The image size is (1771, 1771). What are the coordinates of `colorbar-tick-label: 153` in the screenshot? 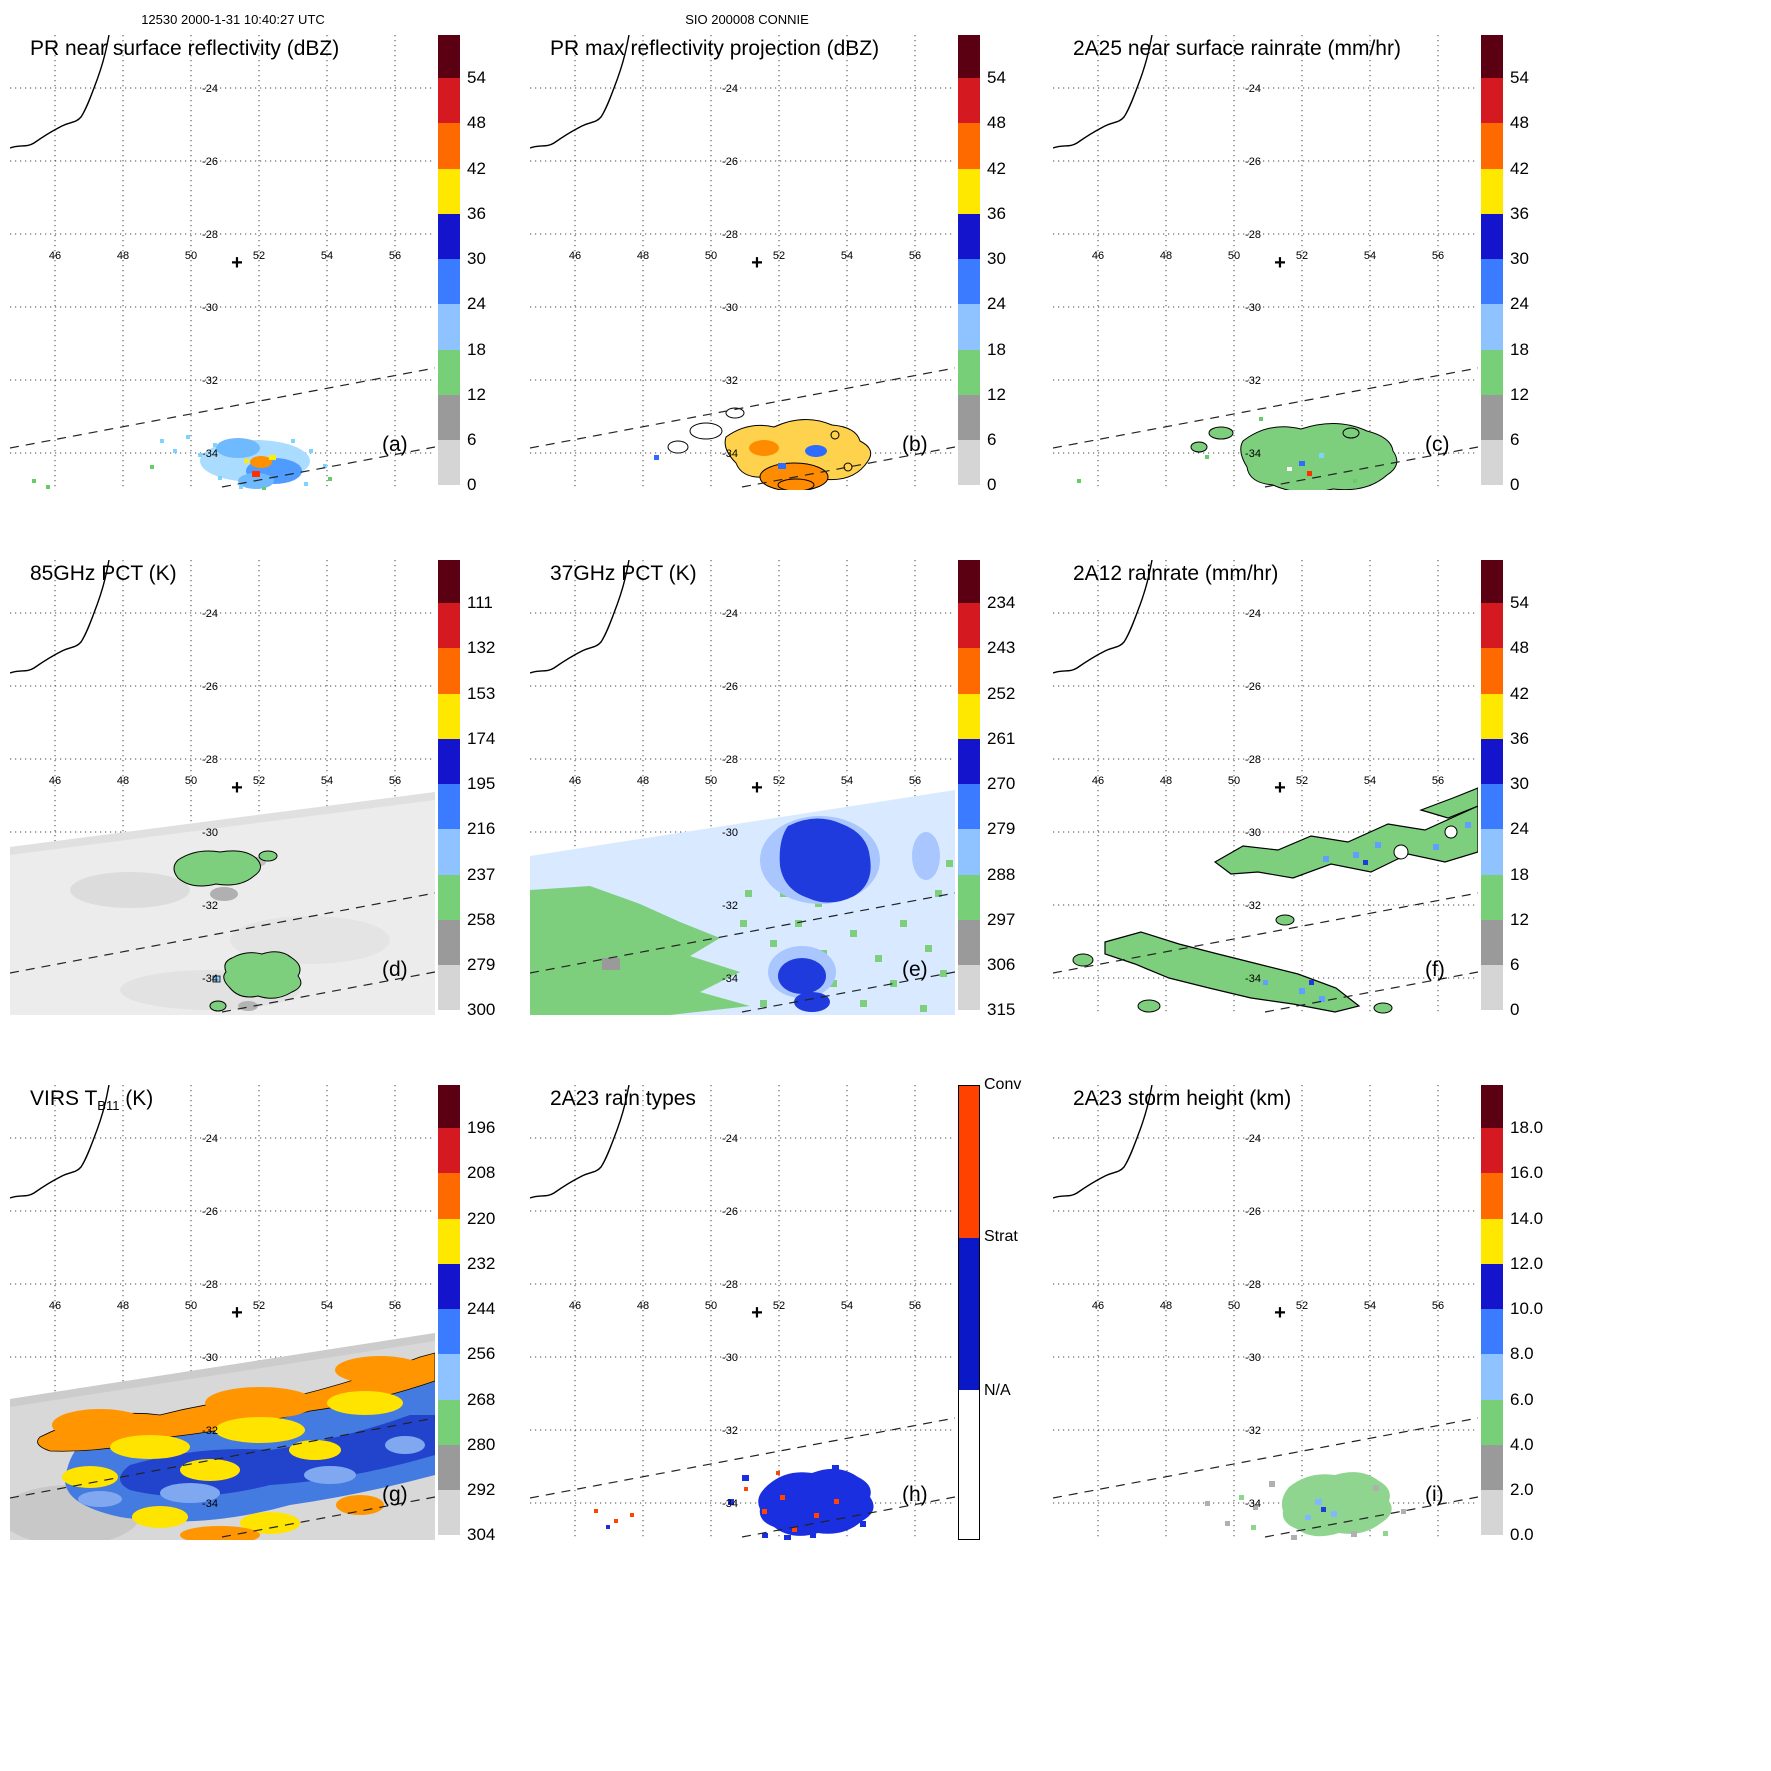 It's located at (481, 693).